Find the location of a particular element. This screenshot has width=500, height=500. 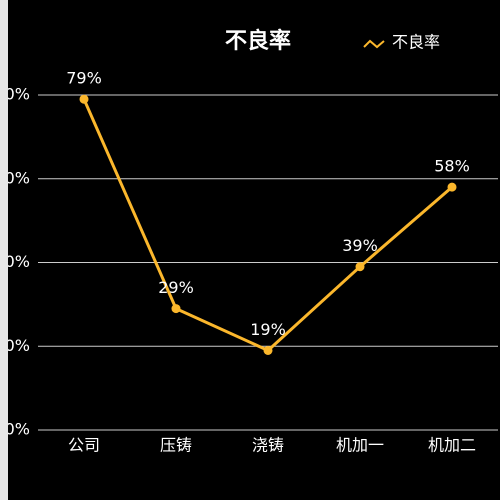

x-tick-label: 机加二 is located at coordinates (452, 445).